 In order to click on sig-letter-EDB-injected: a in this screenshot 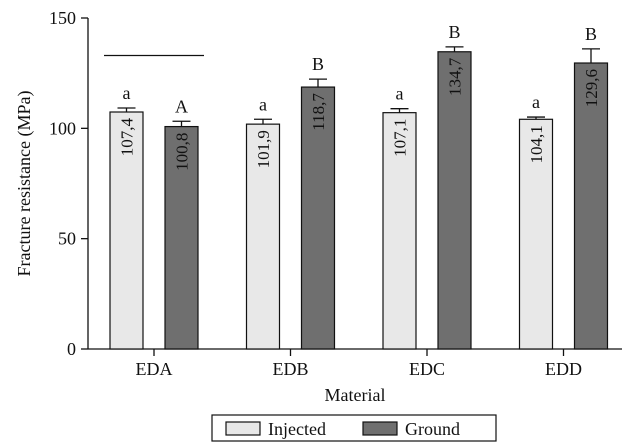, I will do `click(263, 104)`.